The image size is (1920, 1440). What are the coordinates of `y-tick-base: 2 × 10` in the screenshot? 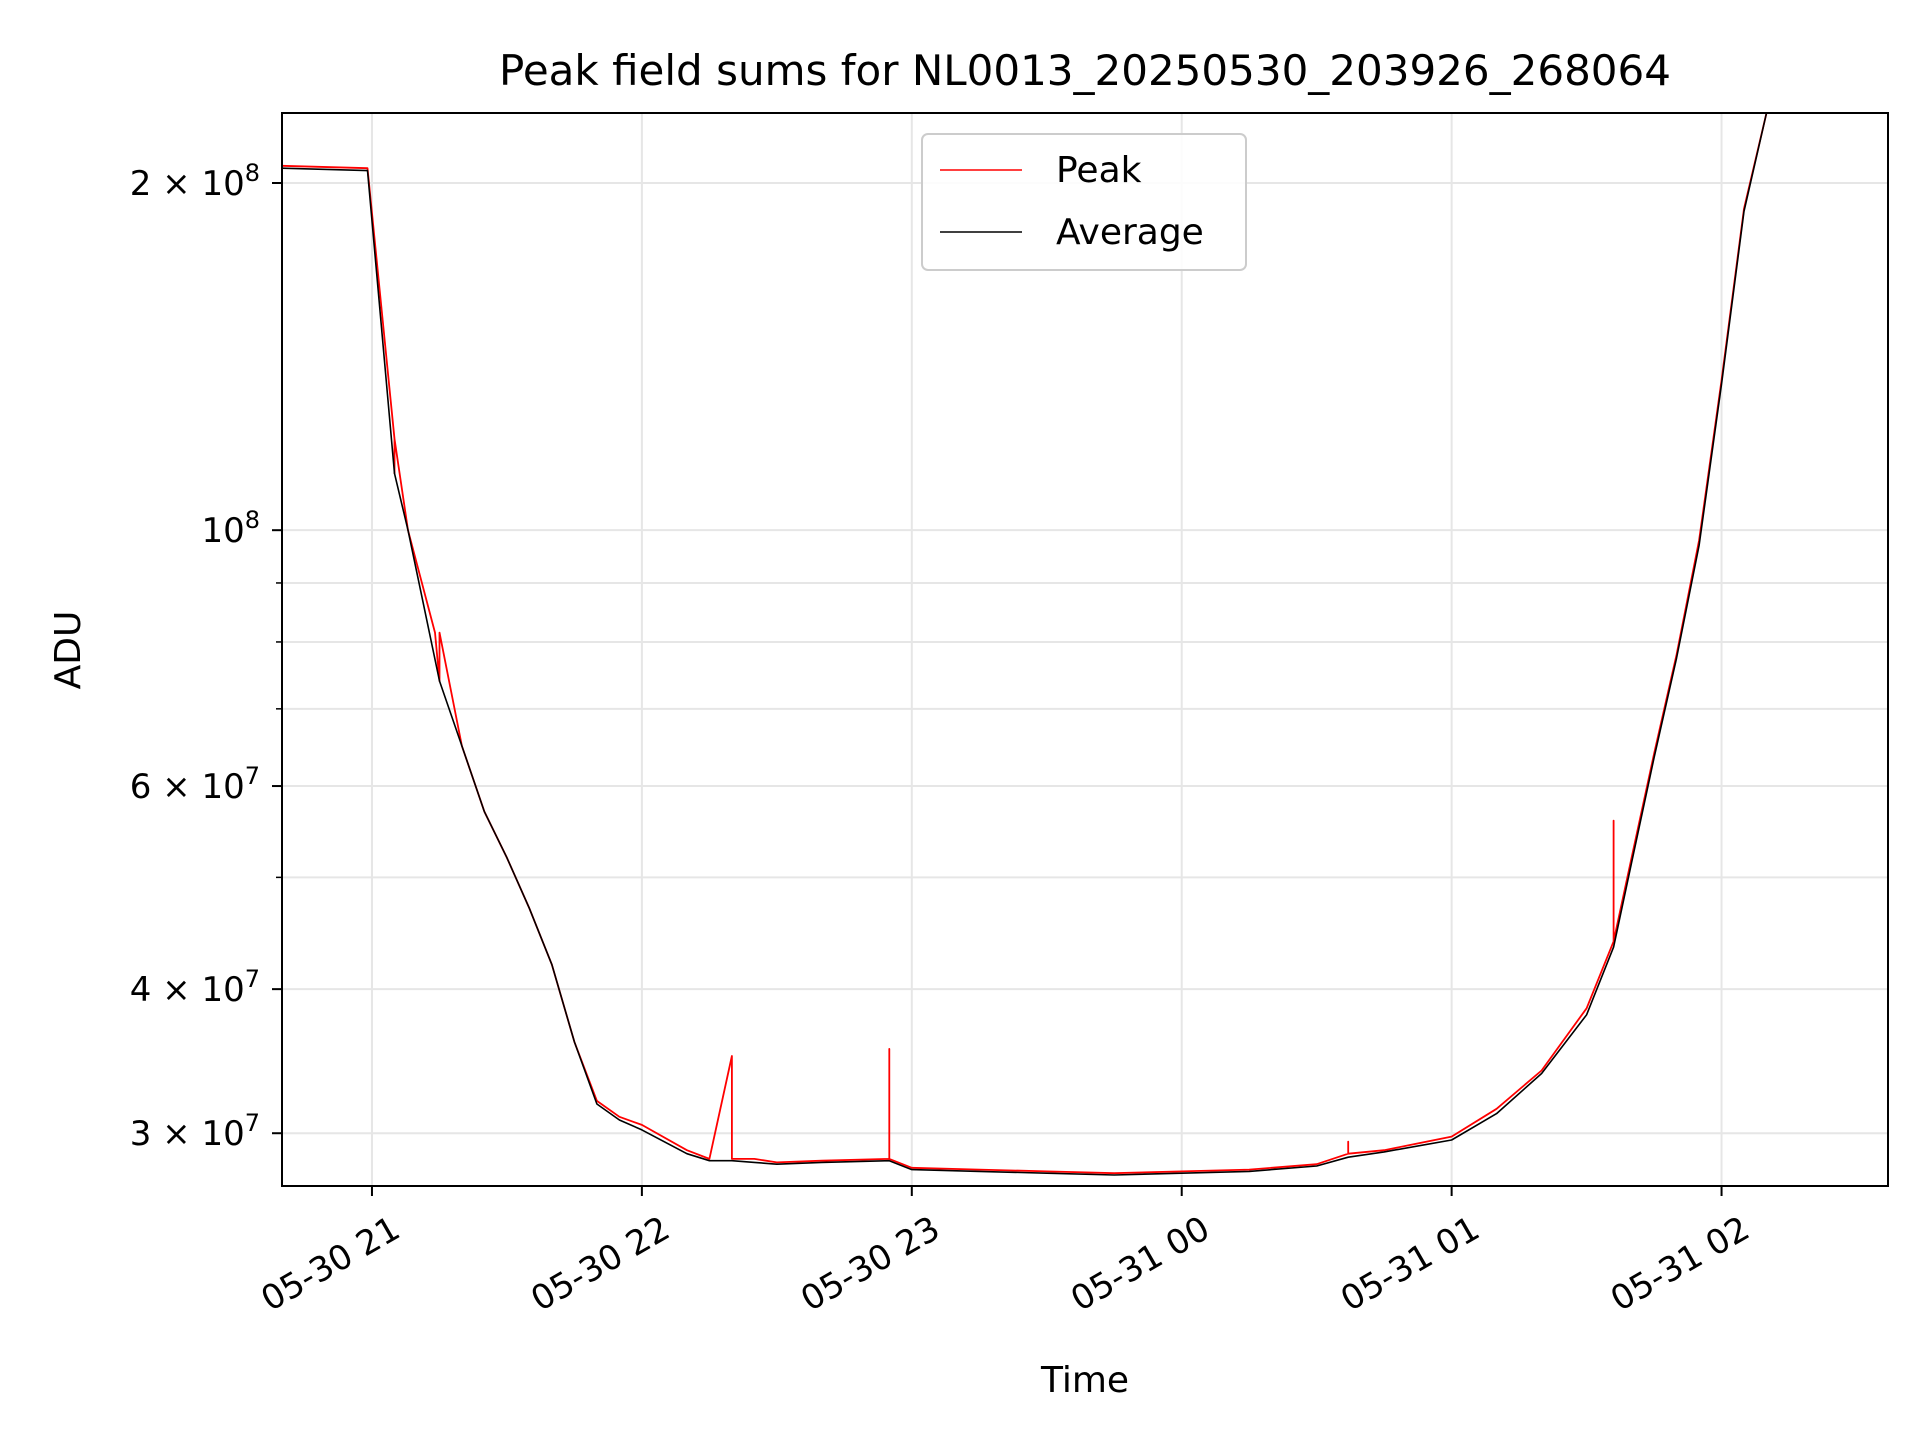 It's located at (187, 184).